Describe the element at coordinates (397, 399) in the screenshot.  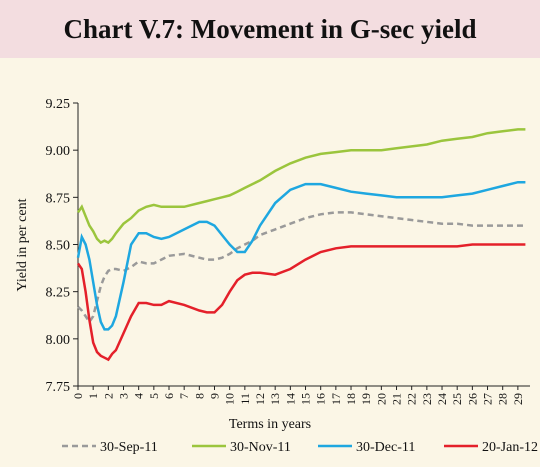
I see `x-tick-label: 21` at that location.